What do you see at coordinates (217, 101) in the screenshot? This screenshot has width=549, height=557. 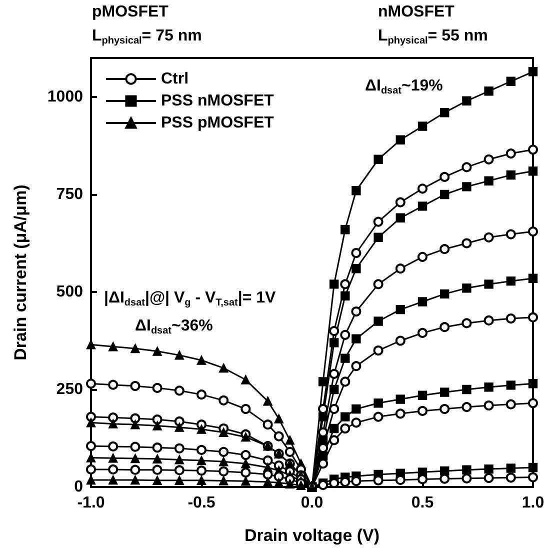 I see `legend-label: PSS nMOSFET` at bounding box center [217, 101].